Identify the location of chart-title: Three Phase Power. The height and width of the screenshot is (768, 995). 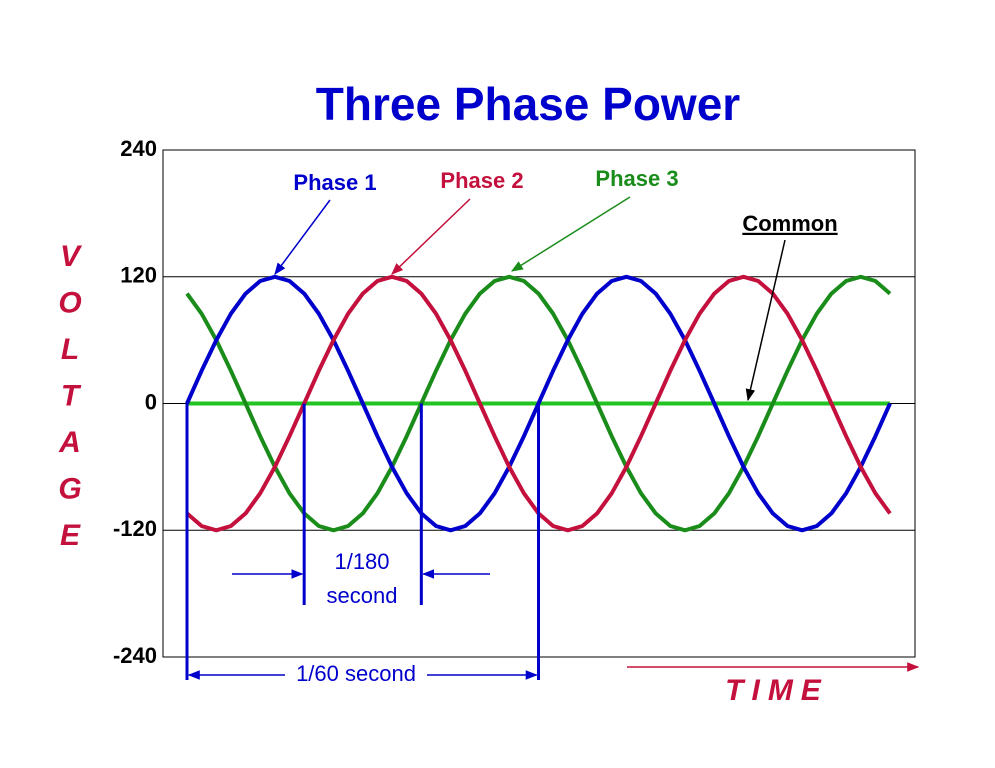
(528, 104).